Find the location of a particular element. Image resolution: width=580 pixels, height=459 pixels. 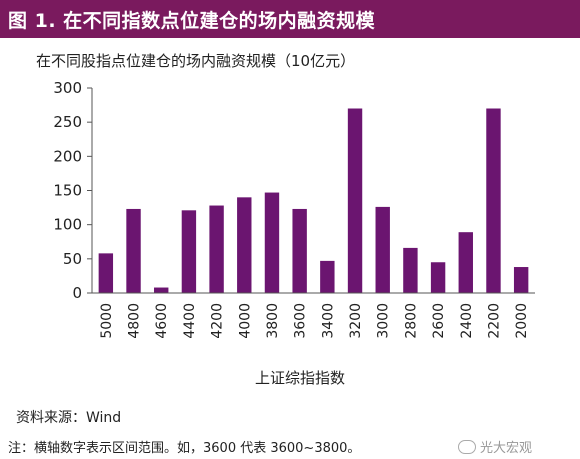

y-tick-label: 250 is located at coordinates (67, 122).